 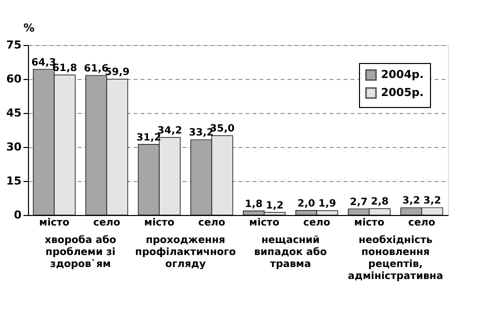 I want to click on data-label: 31,2, so click(x=149, y=138).